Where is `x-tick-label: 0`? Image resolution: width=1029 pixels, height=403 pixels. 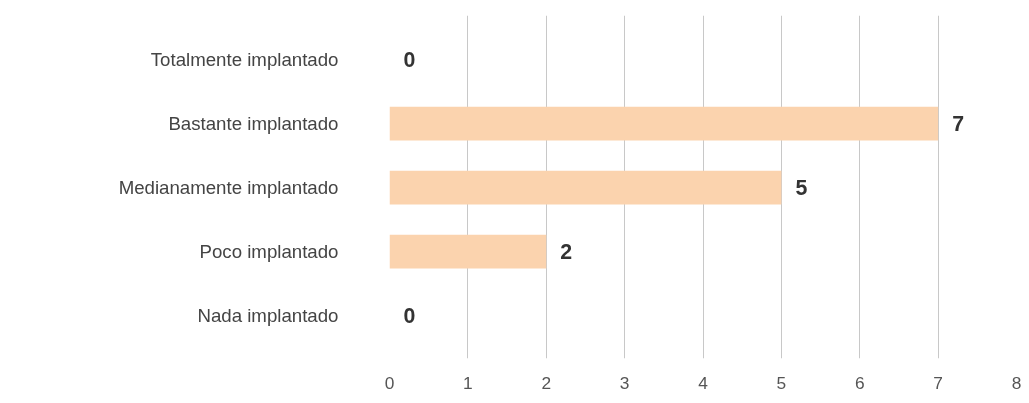 x-tick-label: 0 is located at coordinates (389, 382).